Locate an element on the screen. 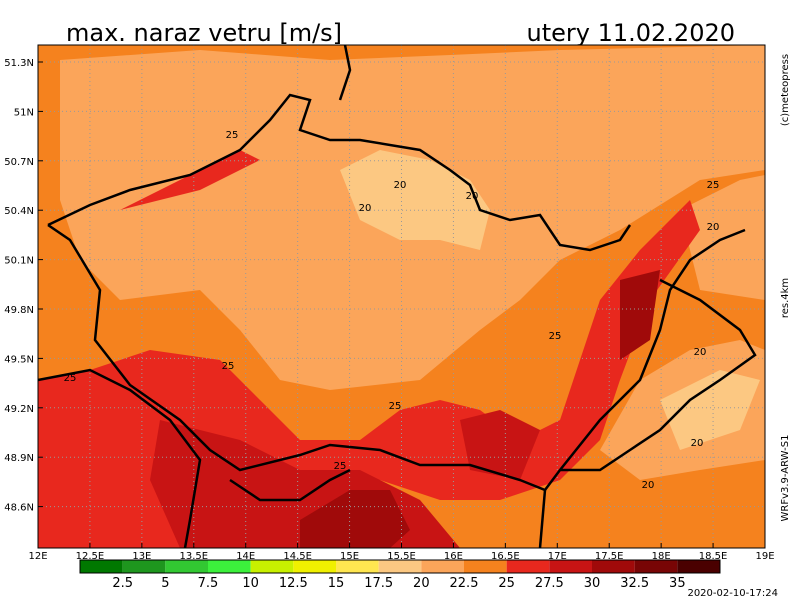 The image size is (800, 600). resolution: res.4km is located at coordinates (785, 298).